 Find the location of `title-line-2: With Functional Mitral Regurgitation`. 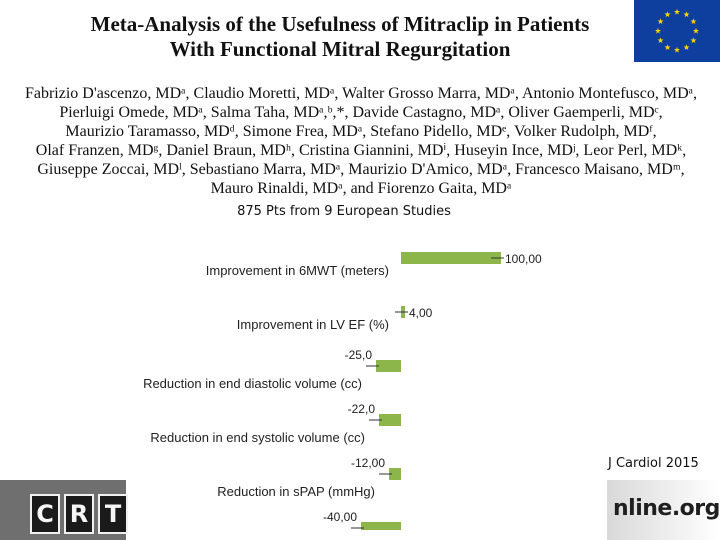

title-line-2: With Functional Mitral Regurgitation is located at coordinates (340, 49).